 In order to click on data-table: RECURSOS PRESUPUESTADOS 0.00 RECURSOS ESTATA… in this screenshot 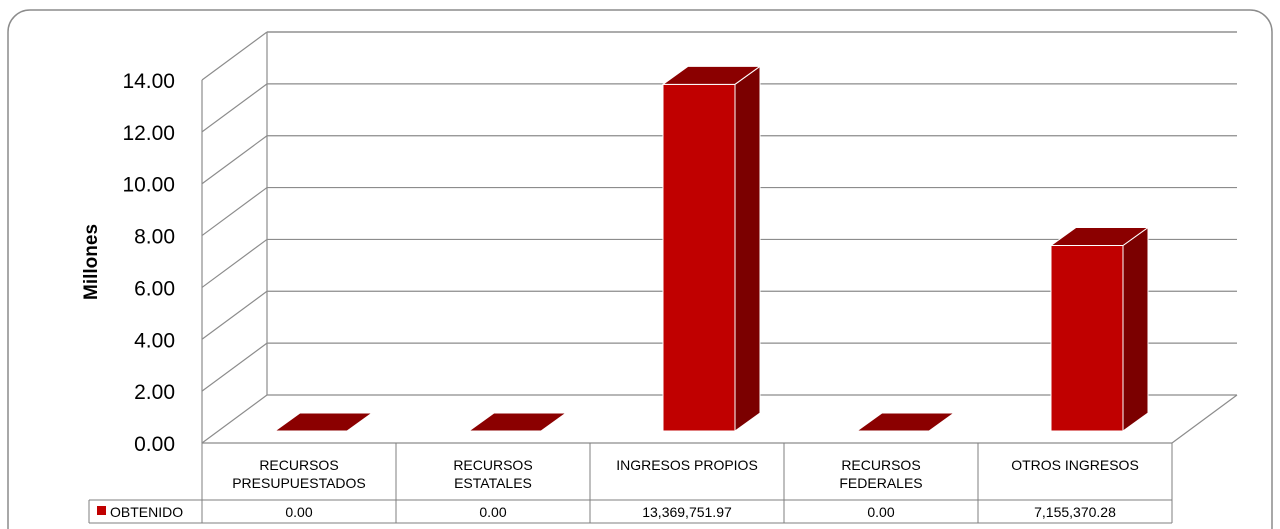, I will do `click(630, 483)`.